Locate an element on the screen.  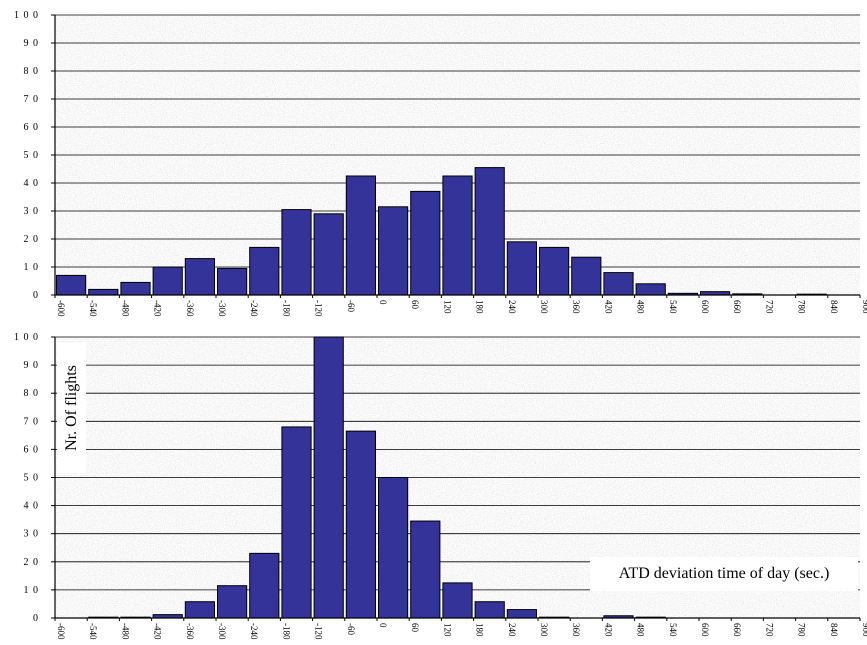
y-tick-label: 6 0 is located at coordinates (32, 127).